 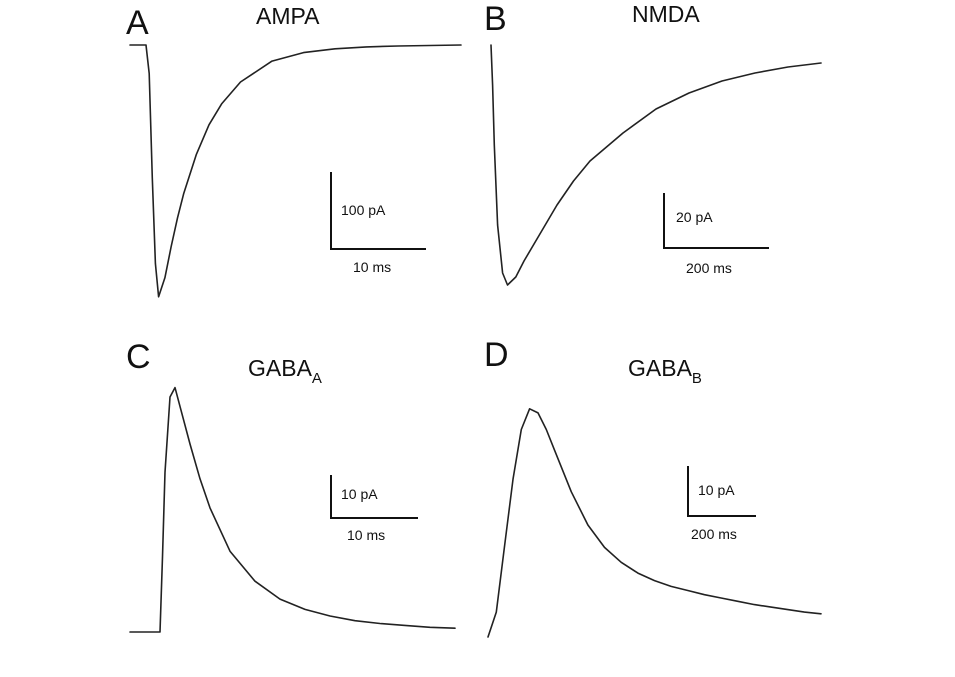 I want to click on panel-c-title-main: GABA, so click(x=280, y=368).